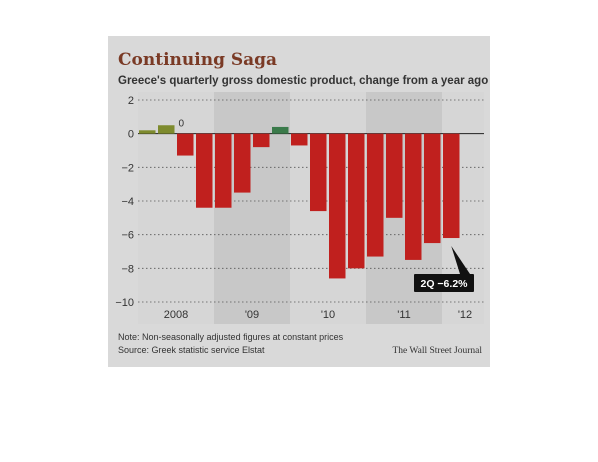 This screenshot has height=462, width=598. What do you see at coordinates (182, 123) in the screenshot?
I see `bar-value-label: 0` at bounding box center [182, 123].